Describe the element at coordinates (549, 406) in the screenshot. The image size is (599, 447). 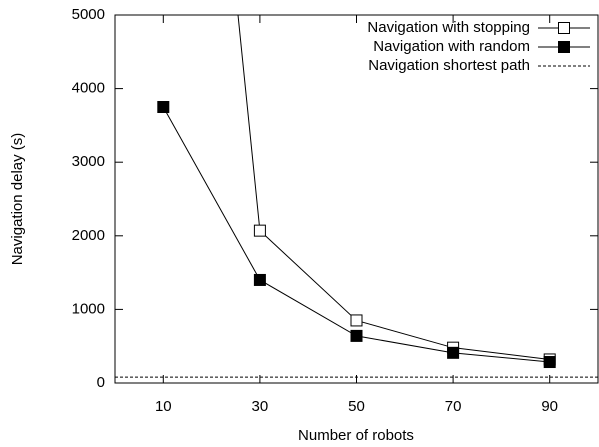
I see `x-tick-label: 90` at that location.